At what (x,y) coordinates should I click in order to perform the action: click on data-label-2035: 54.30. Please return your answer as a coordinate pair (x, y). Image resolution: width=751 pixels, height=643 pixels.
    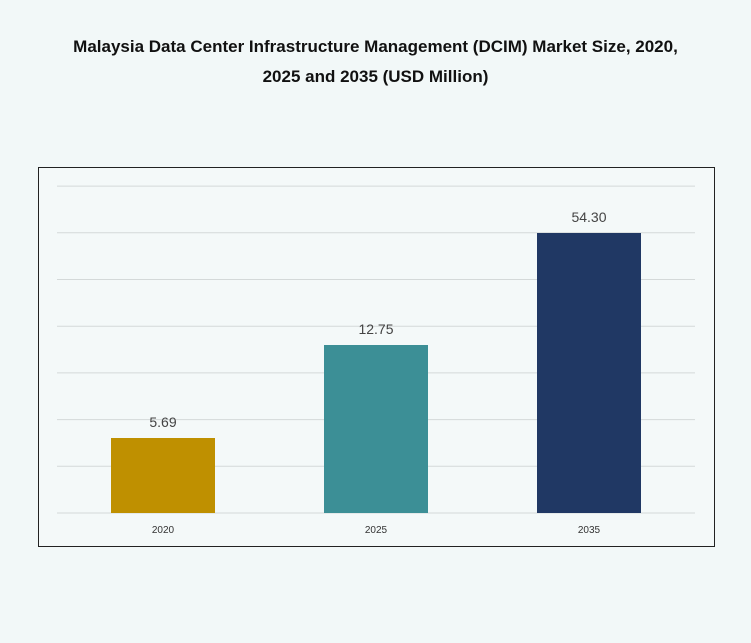
    Looking at the image, I should click on (588, 217).